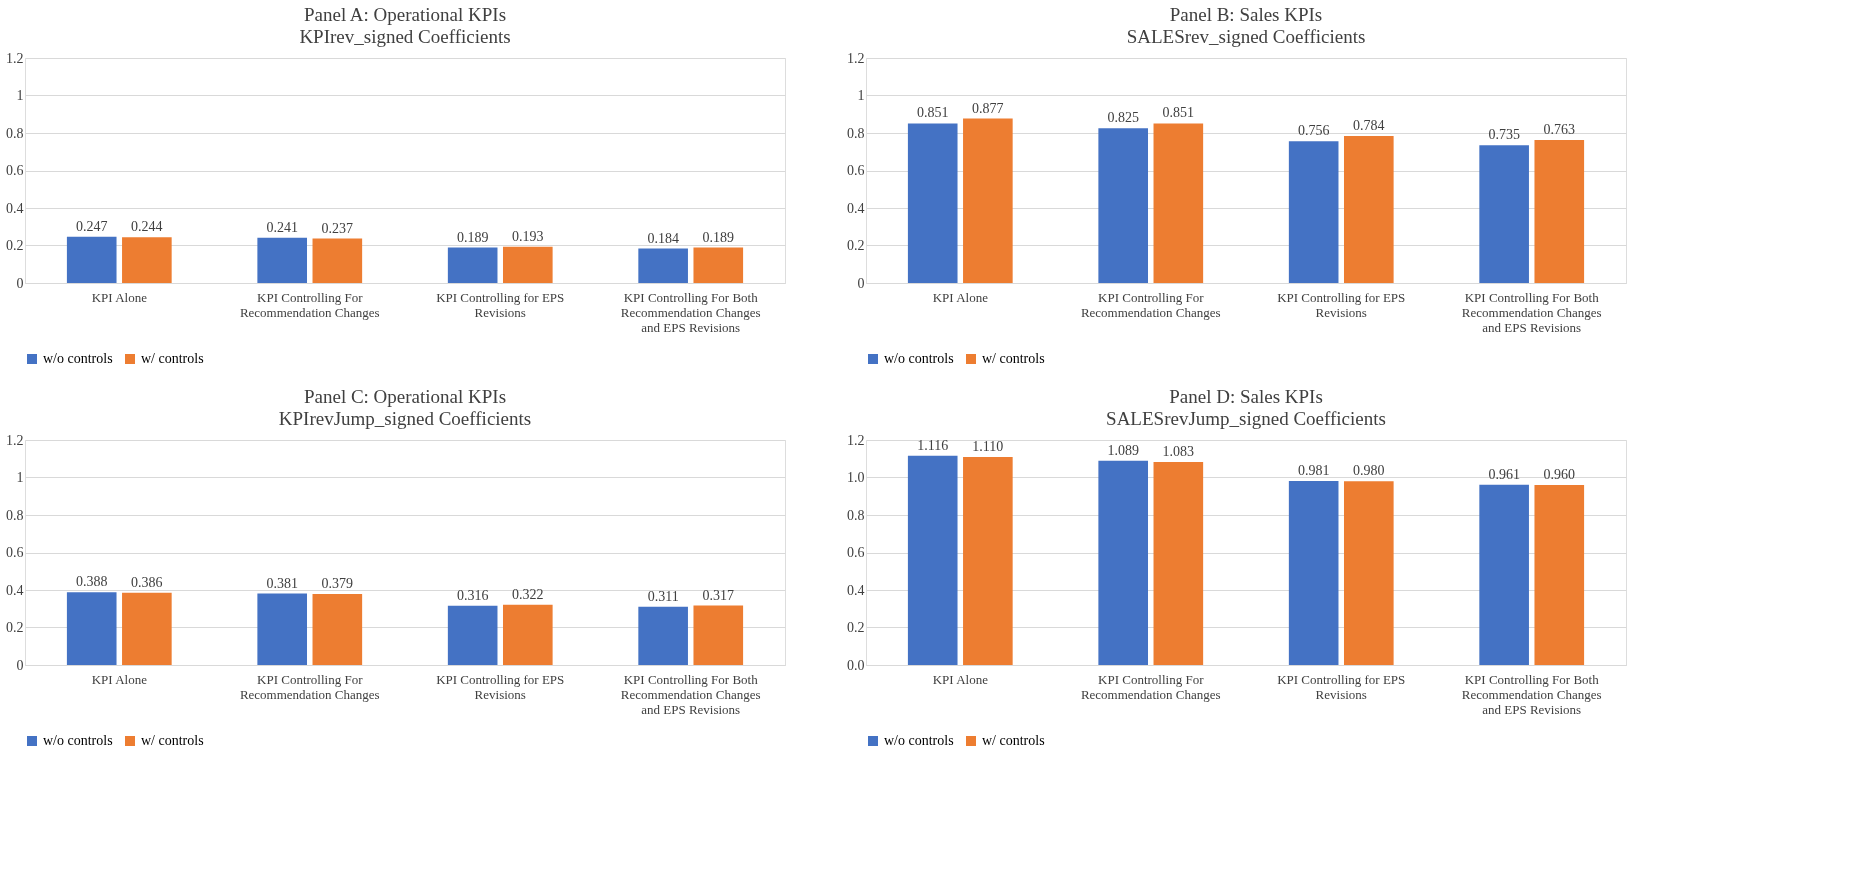 The height and width of the screenshot is (870, 1850). What do you see at coordinates (1246, 396) in the screenshot?
I see `chart-title: Panel D: Sales KPIs` at bounding box center [1246, 396].